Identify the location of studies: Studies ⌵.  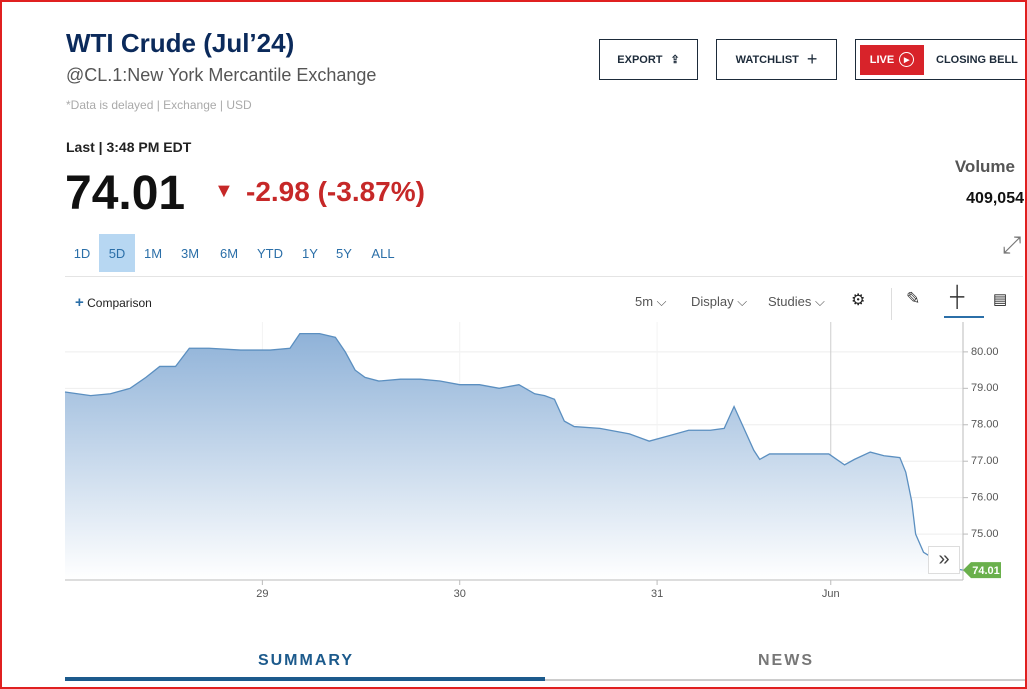
(796, 301).